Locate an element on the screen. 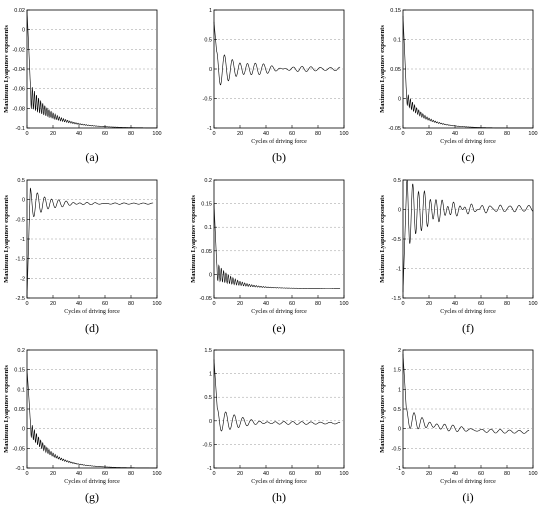  panel-caption: (c) is located at coordinates (468, 157).